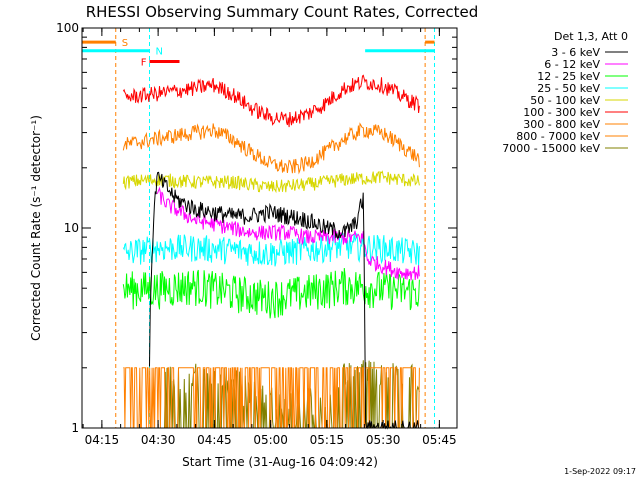 This screenshot has width=640, height=480. I want to click on x-axis-label: Start Time (31-Aug-16 04:09:42), so click(280, 462).